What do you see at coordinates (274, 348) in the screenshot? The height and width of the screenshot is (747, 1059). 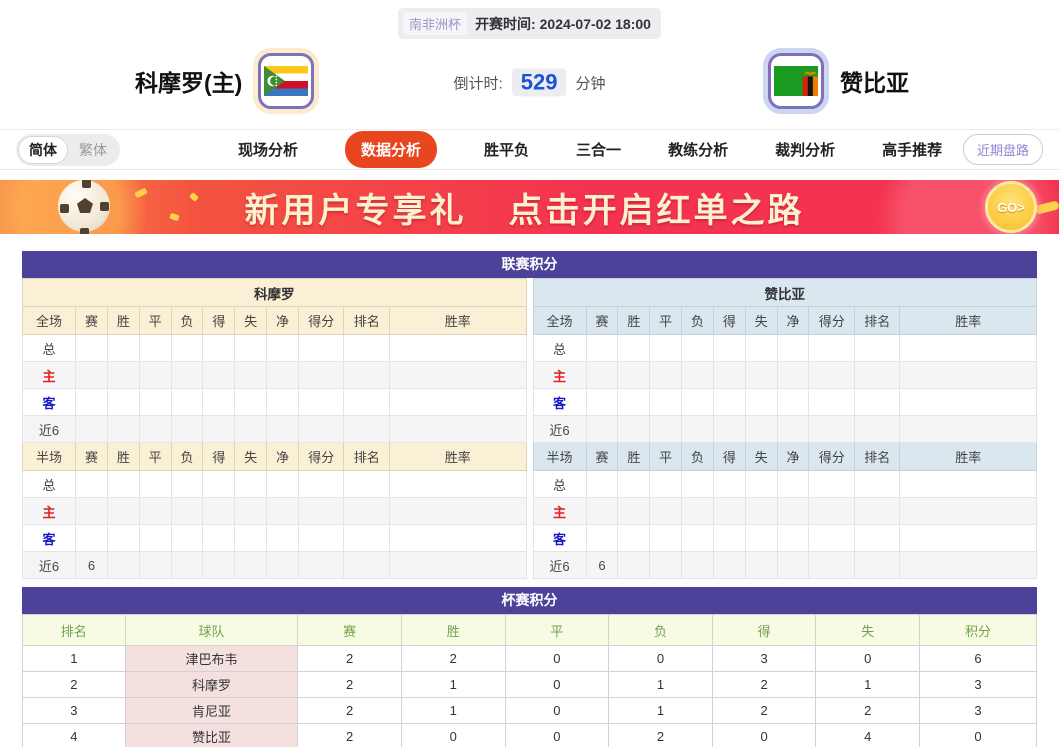 I see `league-row: 总` at bounding box center [274, 348].